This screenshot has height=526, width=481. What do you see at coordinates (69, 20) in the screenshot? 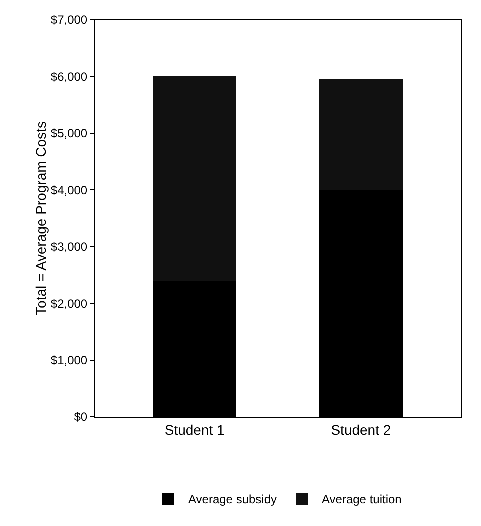
I see `y-tick-label: $7,000` at bounding box center [69, 20].